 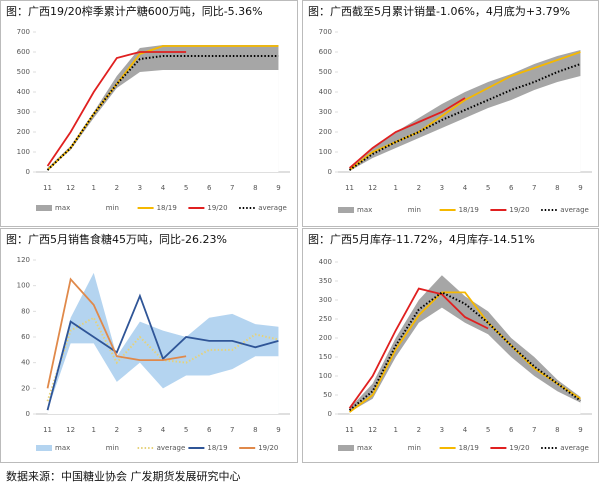 What do you see at coordinates (325, 319) in the screenshot?
I see `y-tick-label: 250` at bounding box center [325, 319].